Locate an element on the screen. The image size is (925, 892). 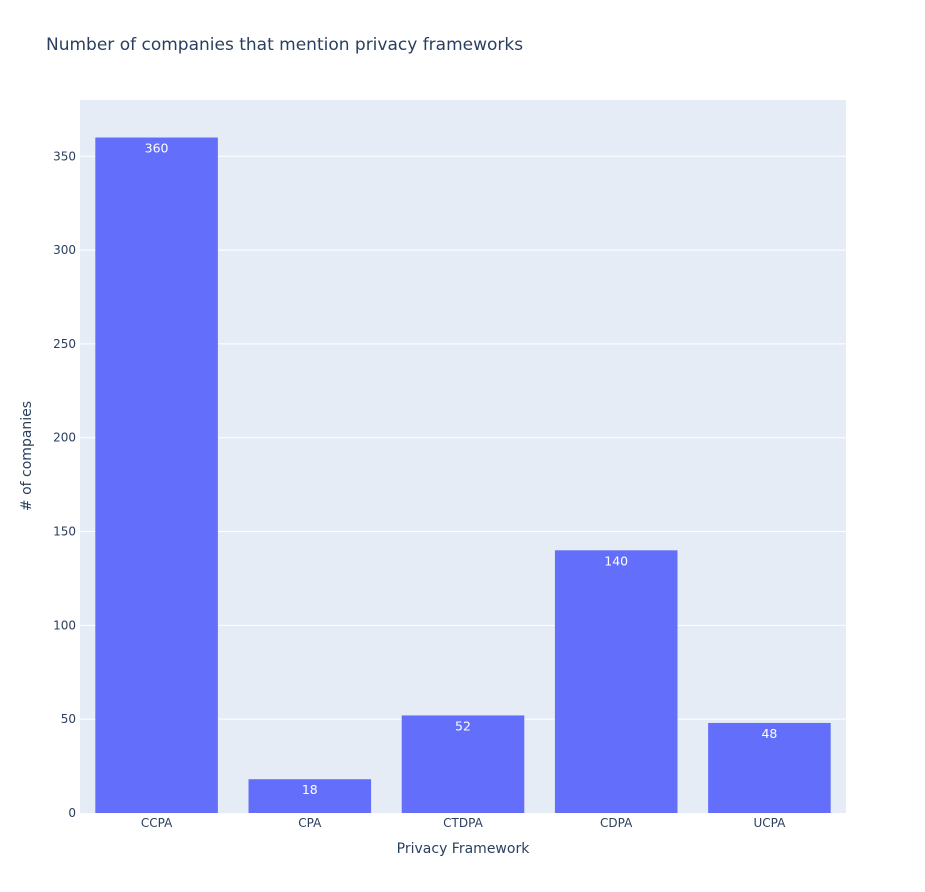
y-tick-label: 0 is located at coordinates (72, 813).